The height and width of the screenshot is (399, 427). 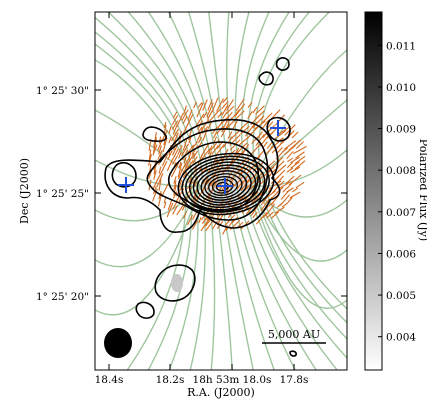 What do you see at coordinates (170, 380) in the screenshot?
I see `x-tick-label: 18.2s` at bounding box center [170, 380].